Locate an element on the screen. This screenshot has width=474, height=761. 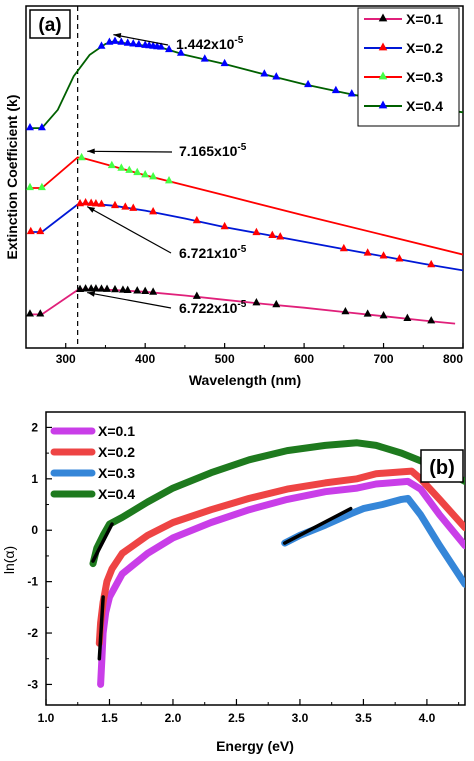
panel-b-y-tick-label: -1 is located at coordinates (32, 582).